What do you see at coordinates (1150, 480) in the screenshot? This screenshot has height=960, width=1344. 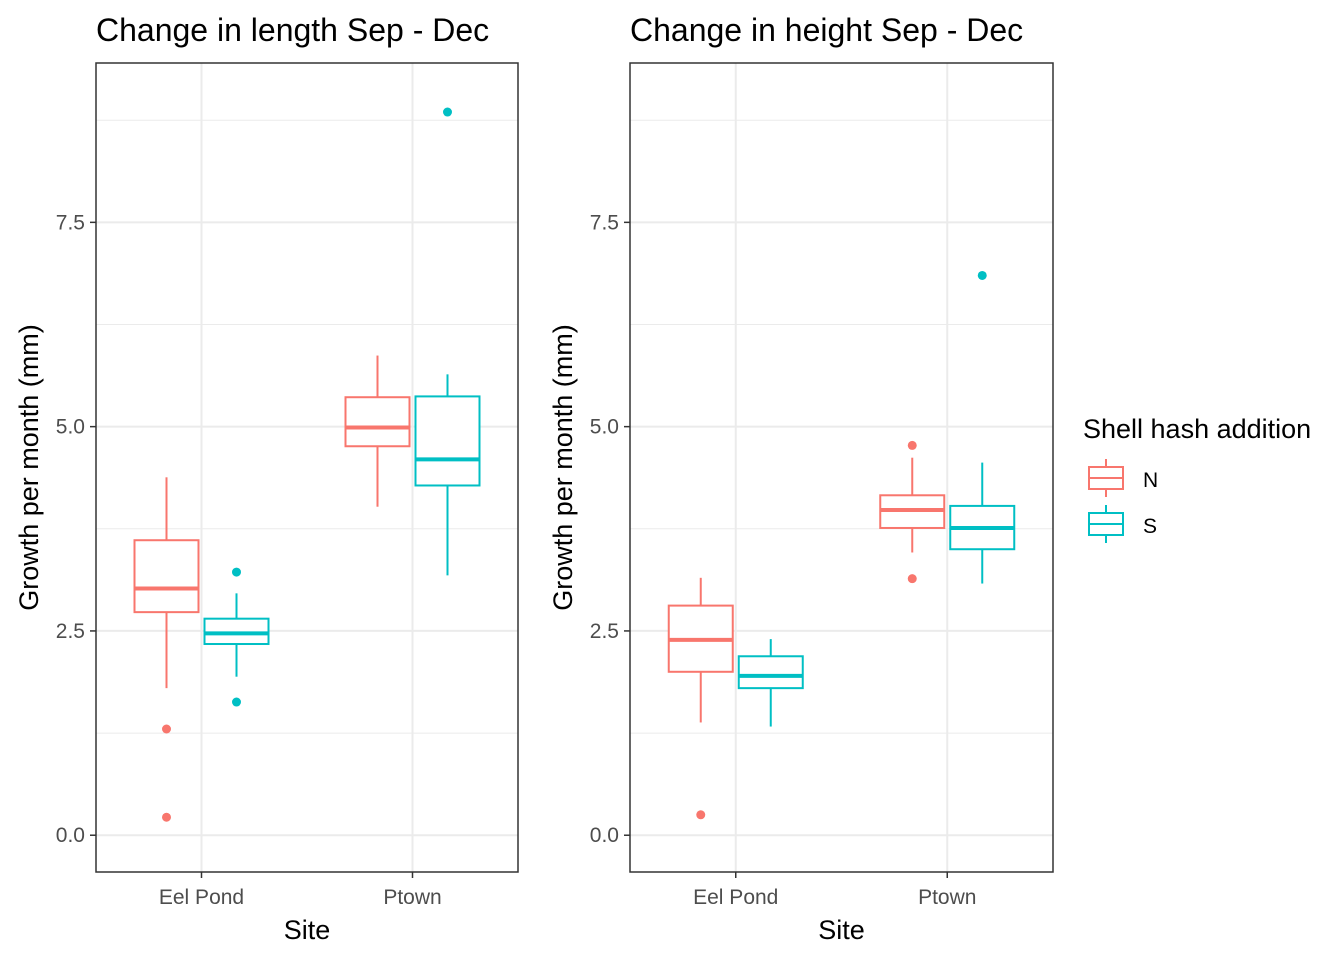 I see `legend-label-n: N` at bounding box center [1150, 480].